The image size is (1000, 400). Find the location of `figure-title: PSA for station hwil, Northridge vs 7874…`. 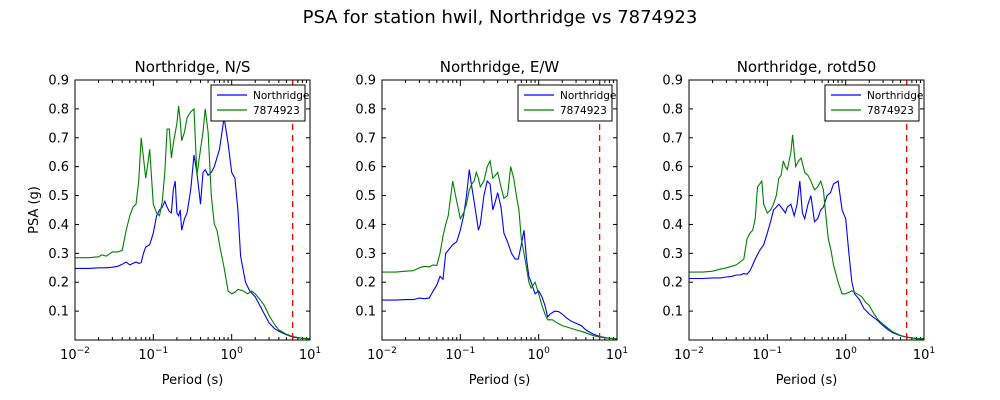

figure-title: PSA for station hwil, Northridge vs 7874… is located at coordinates (500, 17).